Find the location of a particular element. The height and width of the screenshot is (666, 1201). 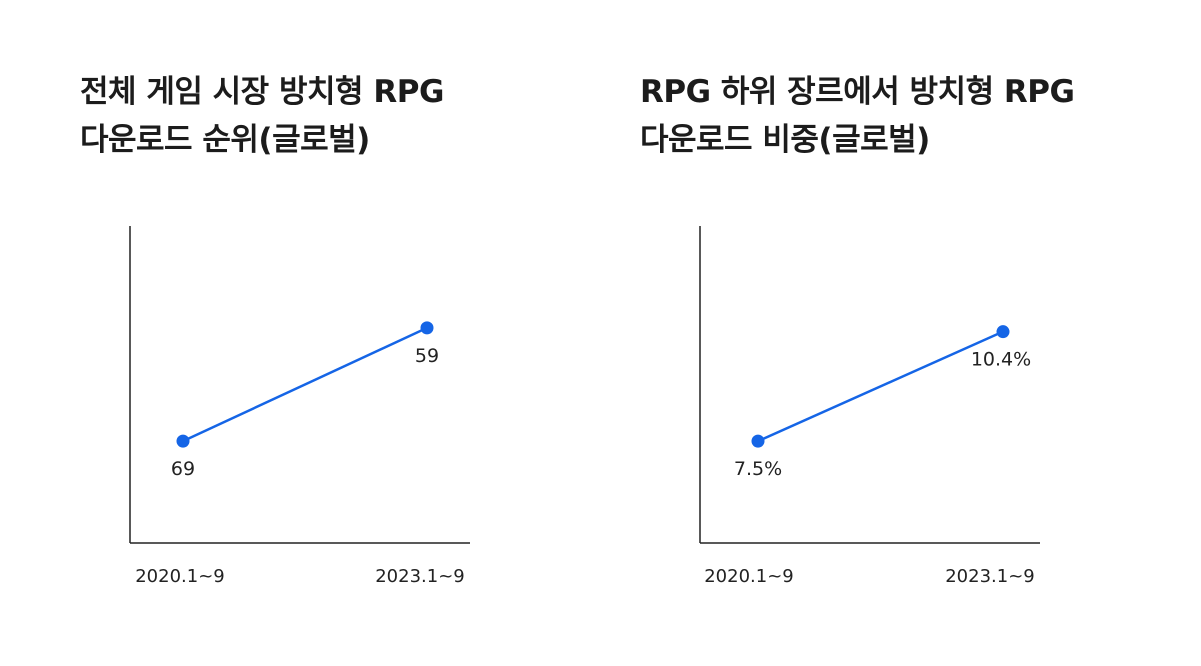

chart-title-line-2: 다운로드 비중(글로벌) is located at coordinates (785, 140).